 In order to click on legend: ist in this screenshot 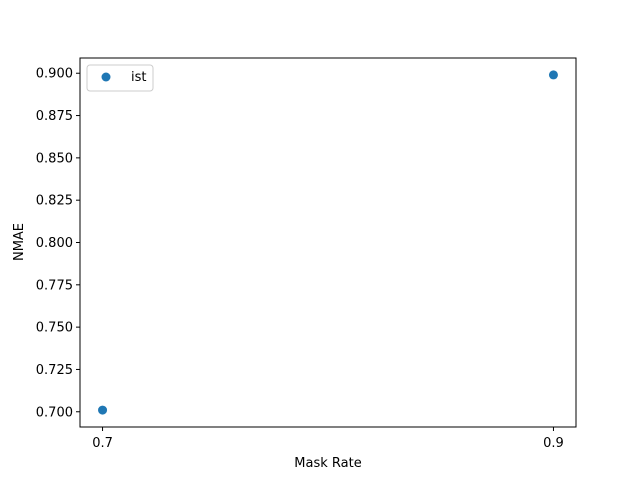, I will do `click(120, 78)`.